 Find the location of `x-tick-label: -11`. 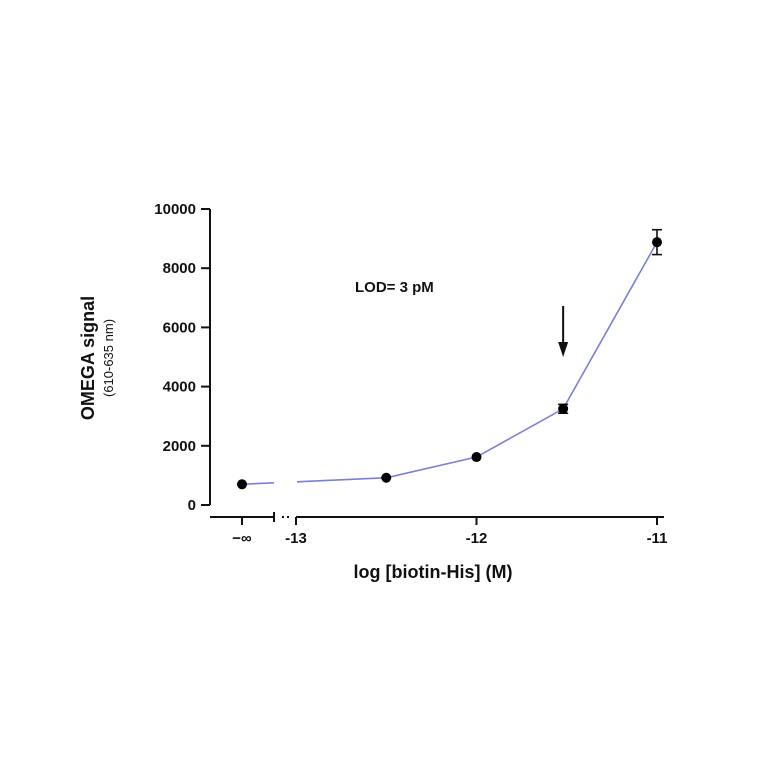

x-tick-label: -11 is located at coordinates (657, 538).